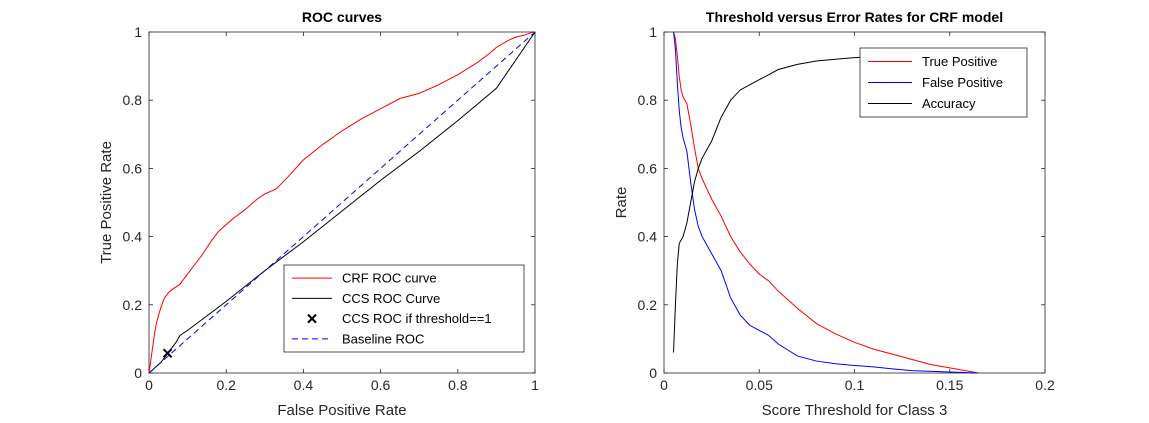 The height and width of the screenshot is (423, 1149). What do you see at coordinates (167, 353) in the screenshot?
I see `ccs-roc-if-threshold-1-marker` at bounding box center [167, 353].